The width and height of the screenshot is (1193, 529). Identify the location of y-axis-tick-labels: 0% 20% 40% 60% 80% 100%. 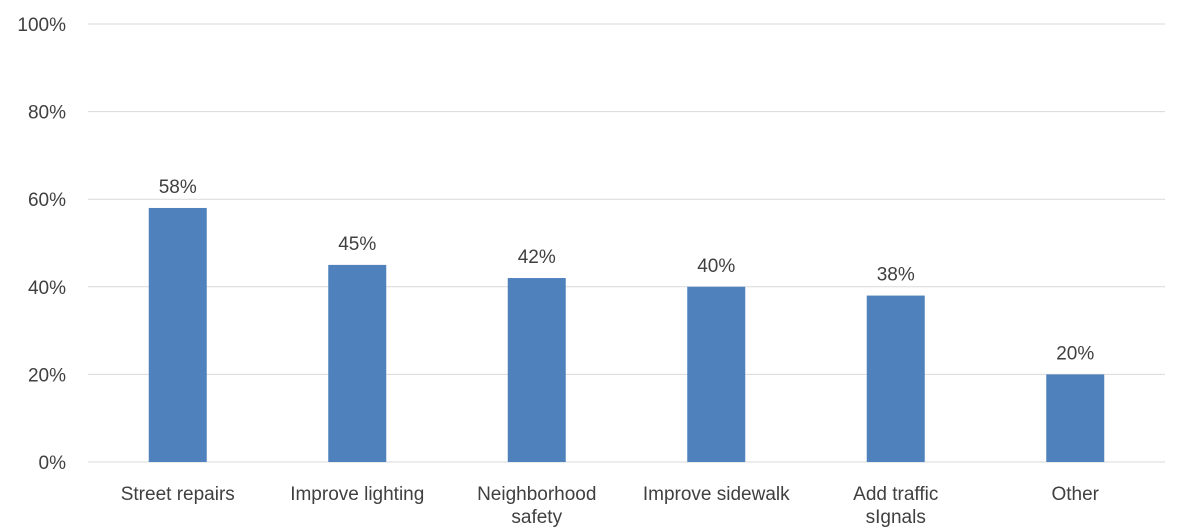
(41, 244).